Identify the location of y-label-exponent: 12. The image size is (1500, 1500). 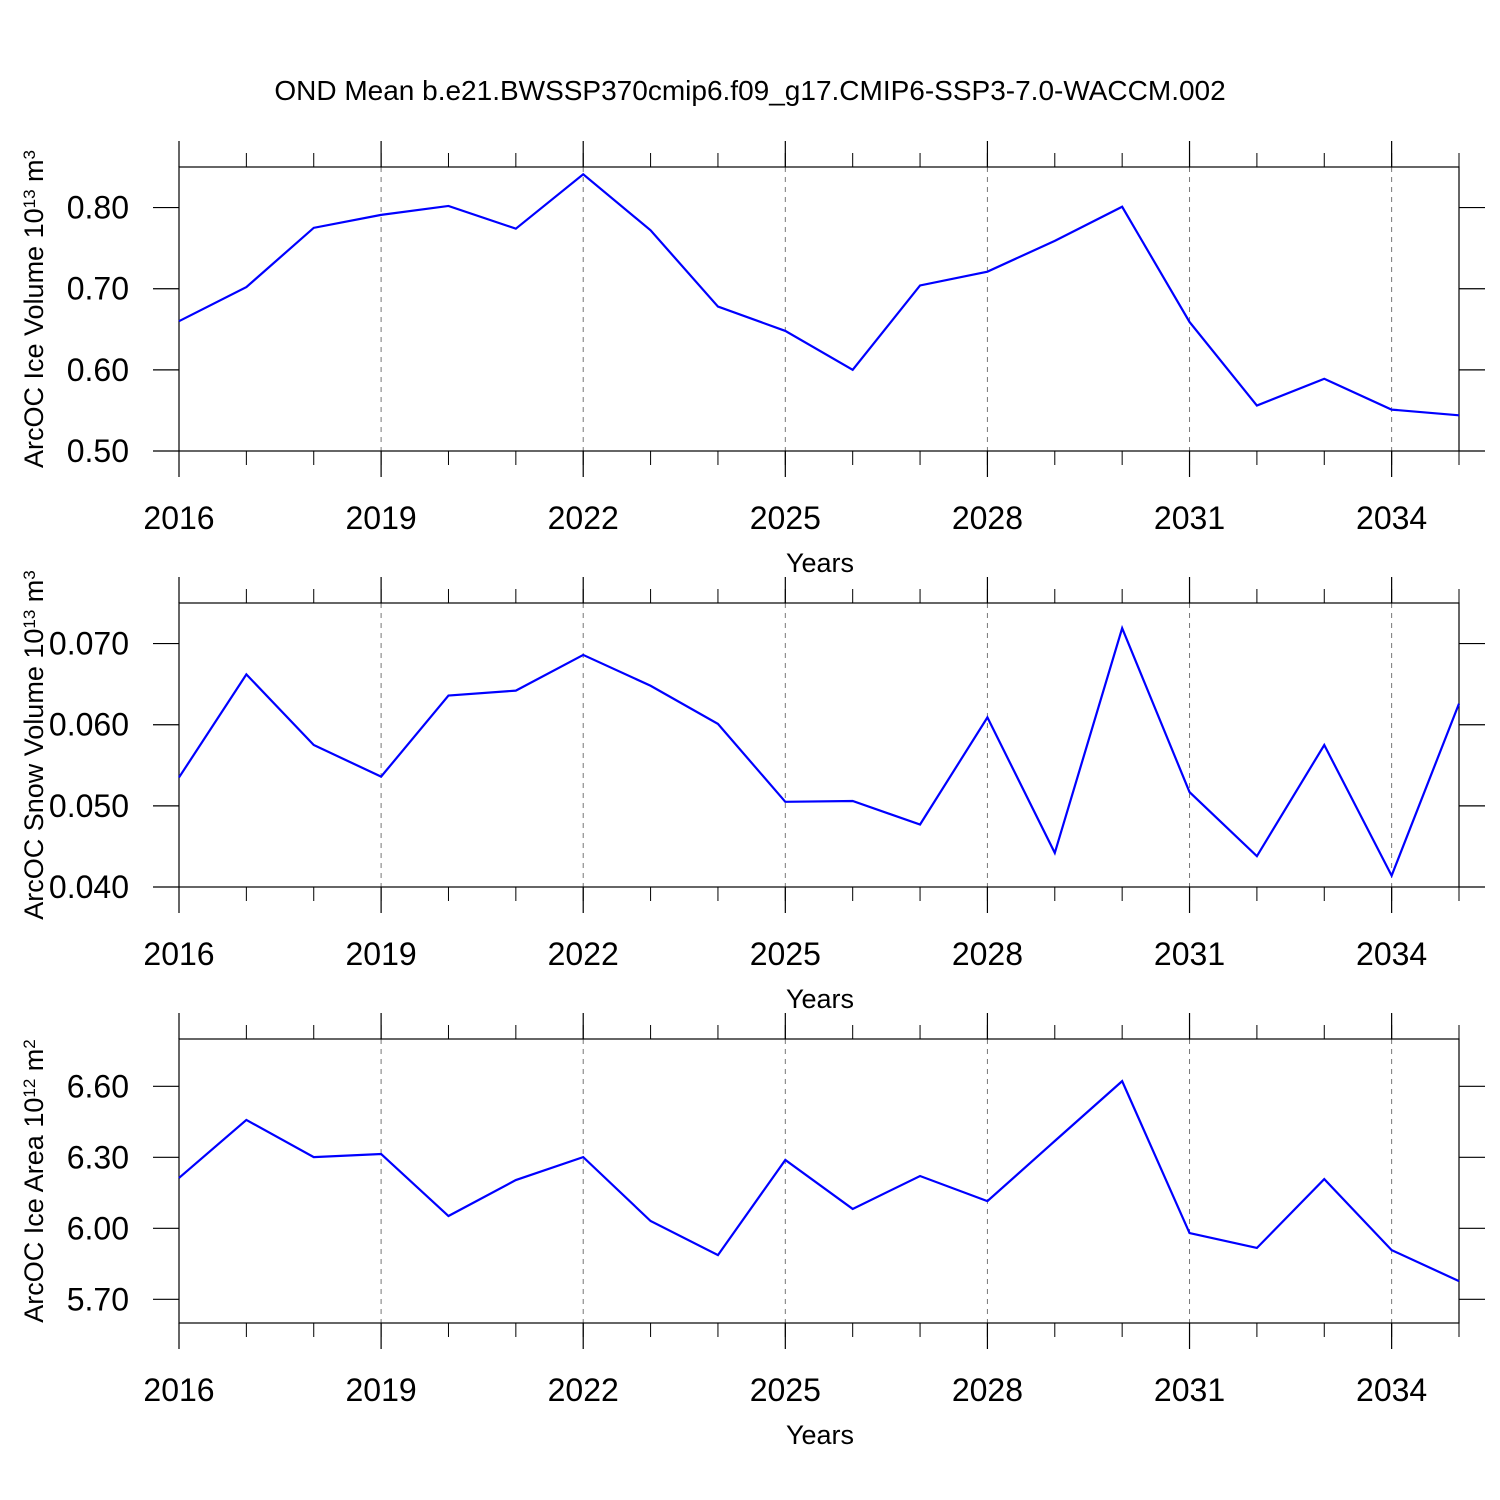
(29, 1088).